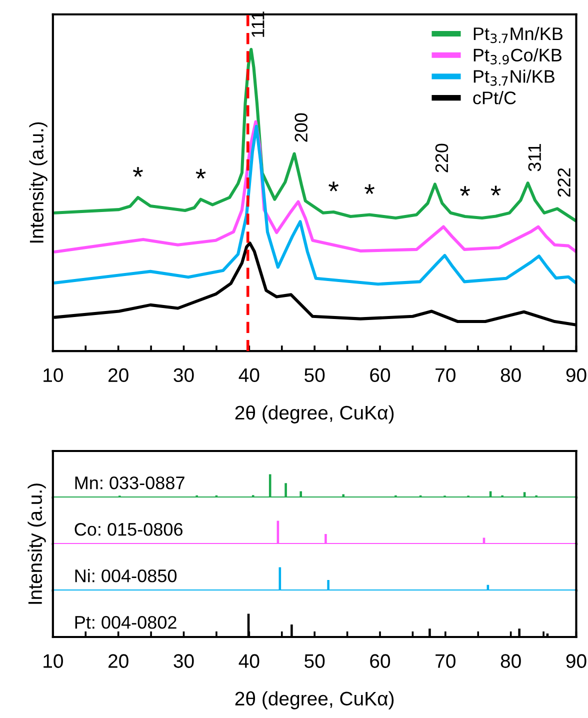  What do you see at coordinates (301, 127) in the screenshot?
I see `annotation: 200` at bounding box center [301, 127].